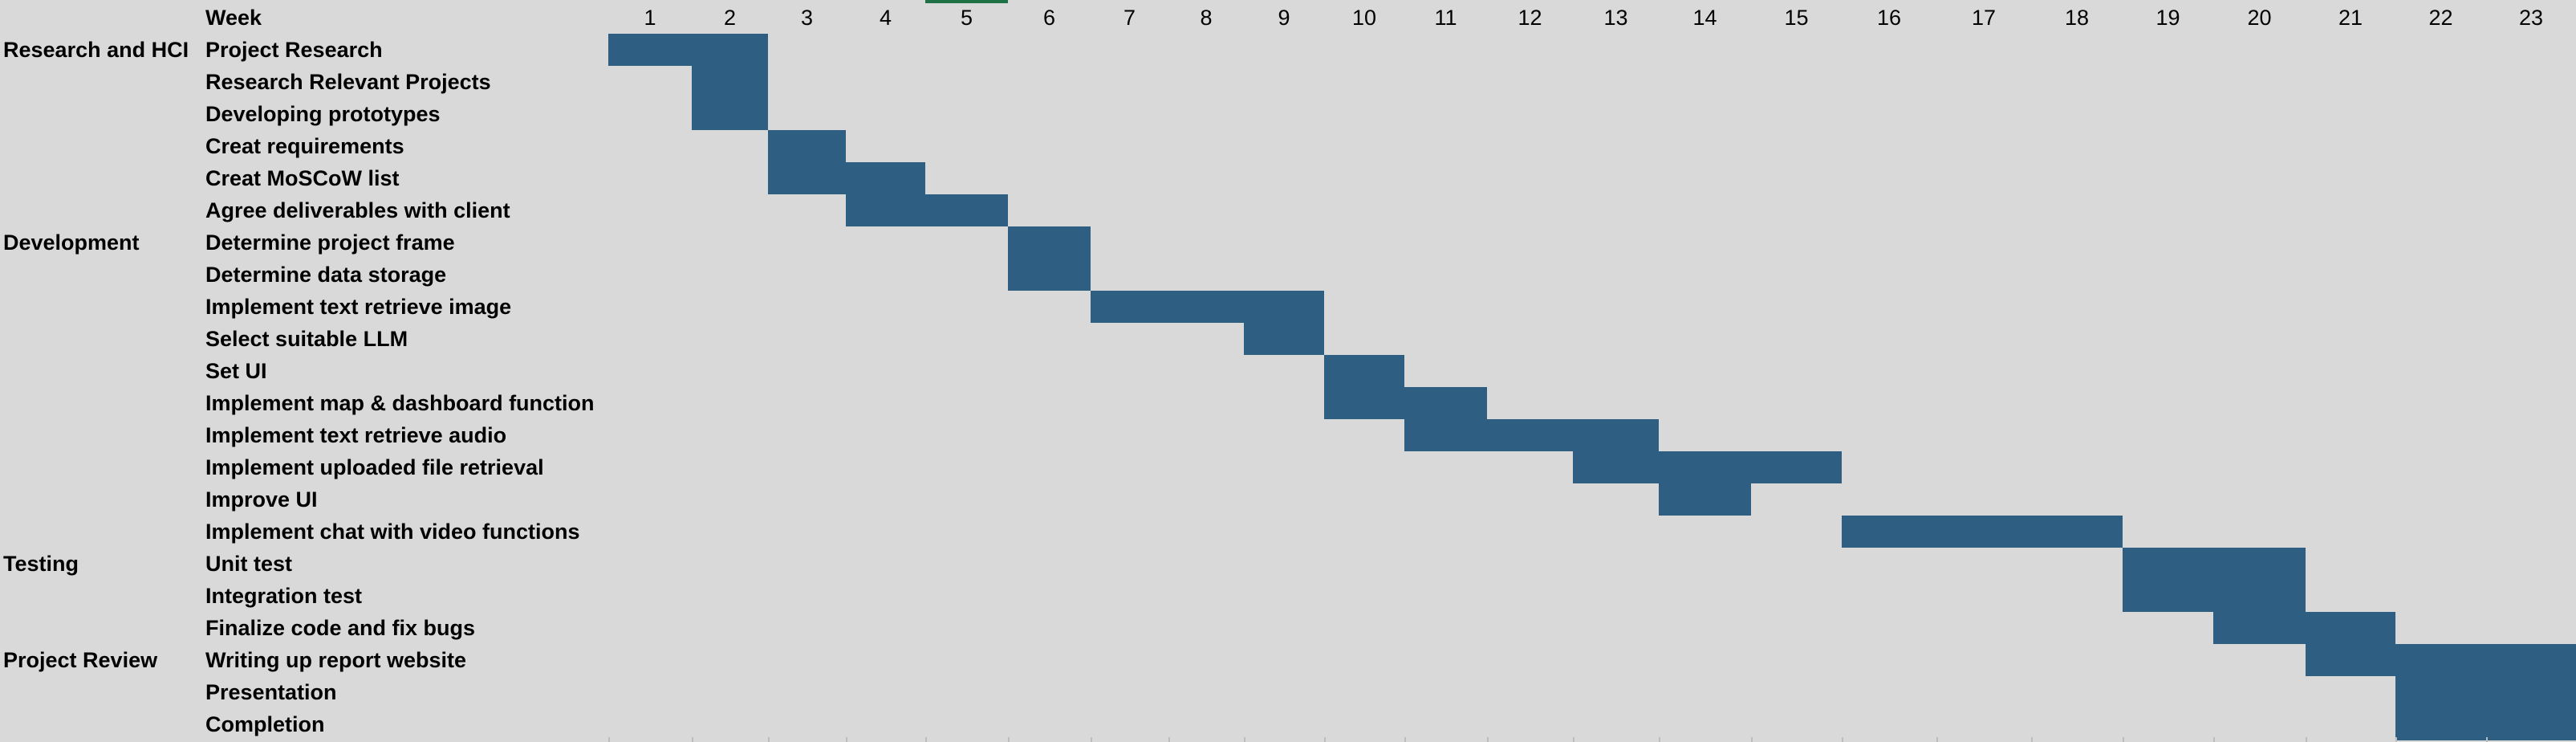  Describe the element at coordinates (1984, 18) in the screenshot. I see `week-tick-label: 17` at that location.